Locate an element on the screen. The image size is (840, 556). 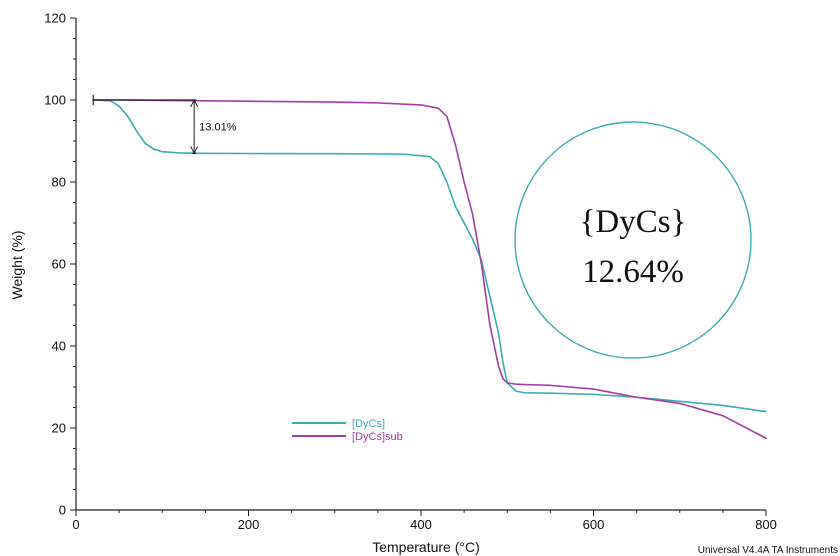
y-tick-label: 120 is located at coordinates (55, 18).